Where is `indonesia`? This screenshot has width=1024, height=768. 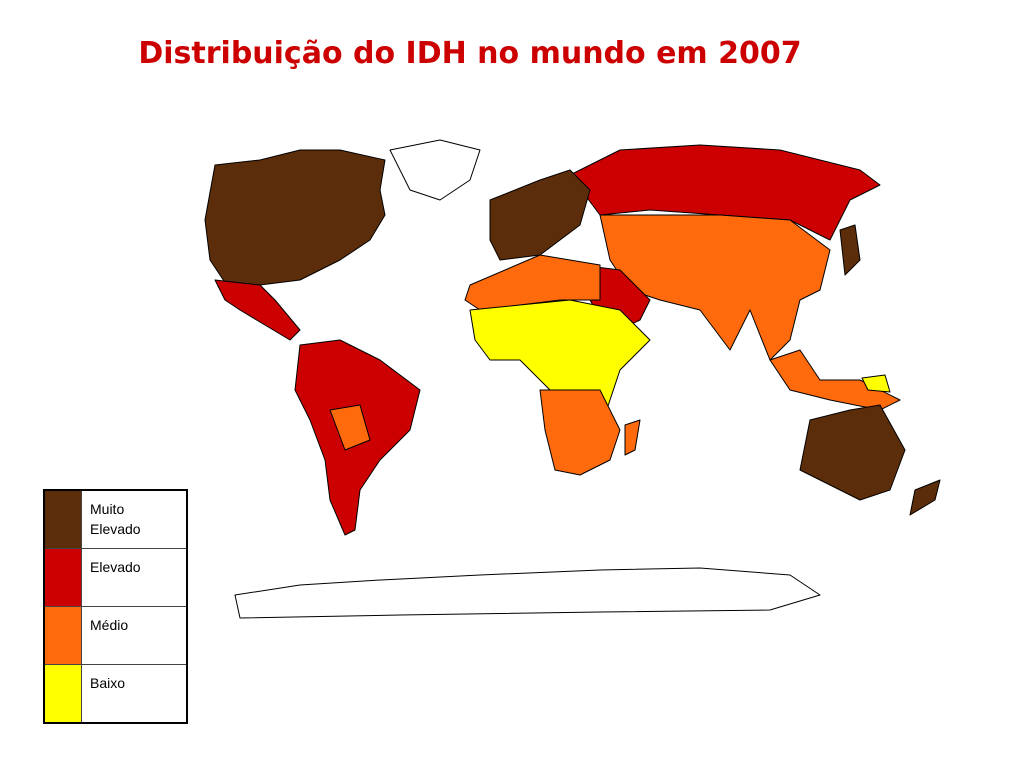
indonesia is located at coordinates (835, 380).